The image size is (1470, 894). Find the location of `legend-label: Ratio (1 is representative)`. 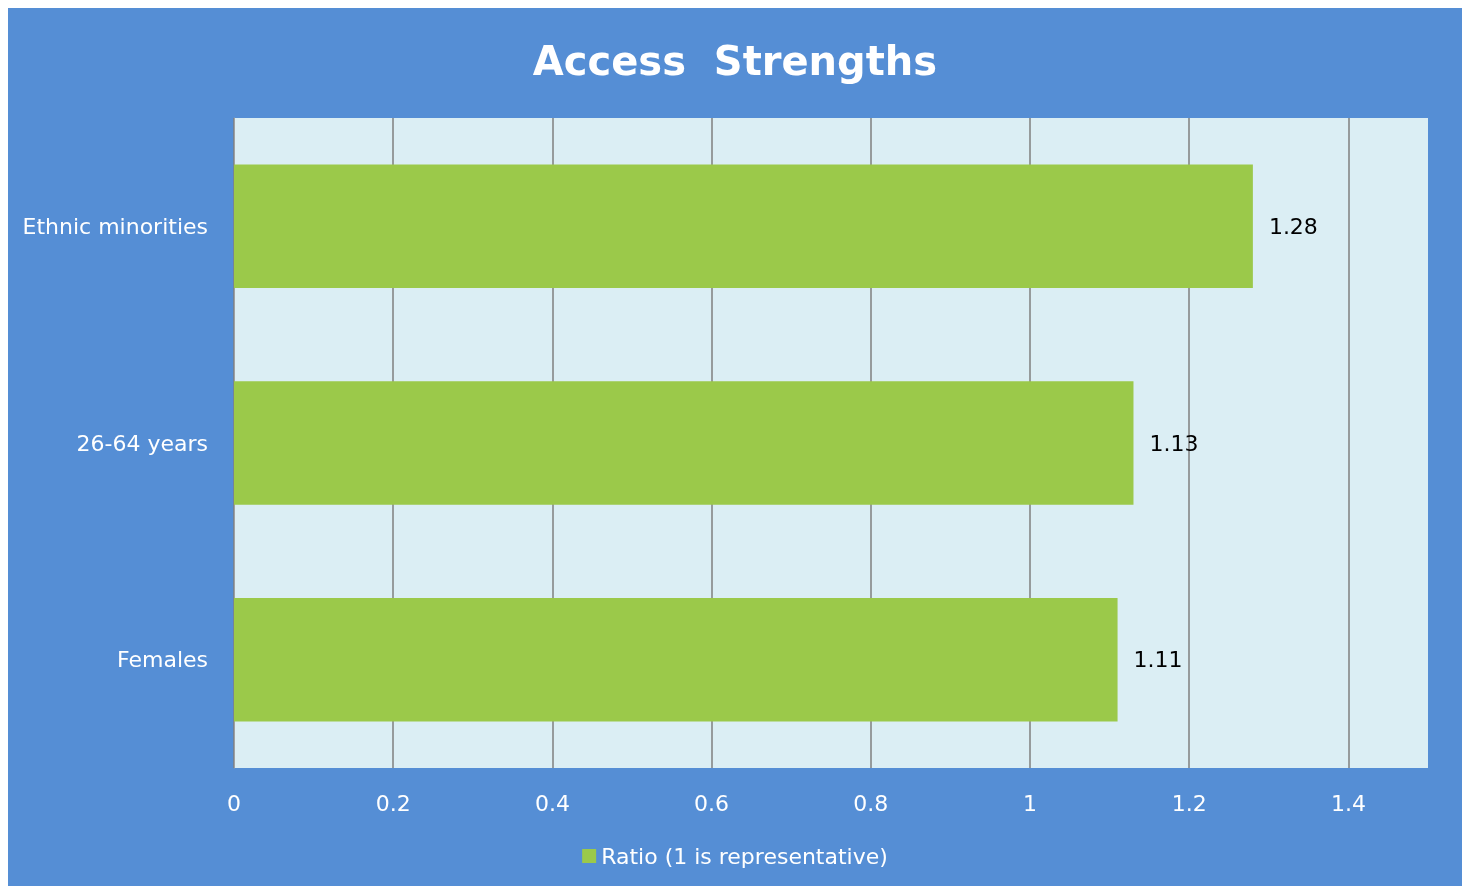

legend-label: Ratio (1 is representative) is located at coordinates (744, 856).